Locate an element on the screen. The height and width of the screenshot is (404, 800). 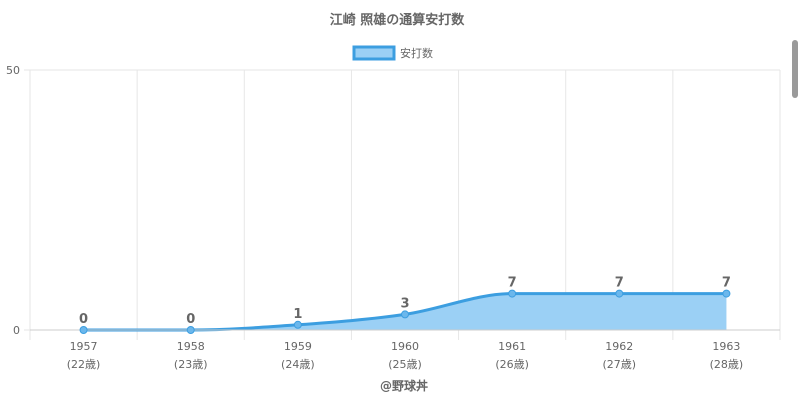
x-tick-sublabel: (27歳) is located at coordinates (619, 364).